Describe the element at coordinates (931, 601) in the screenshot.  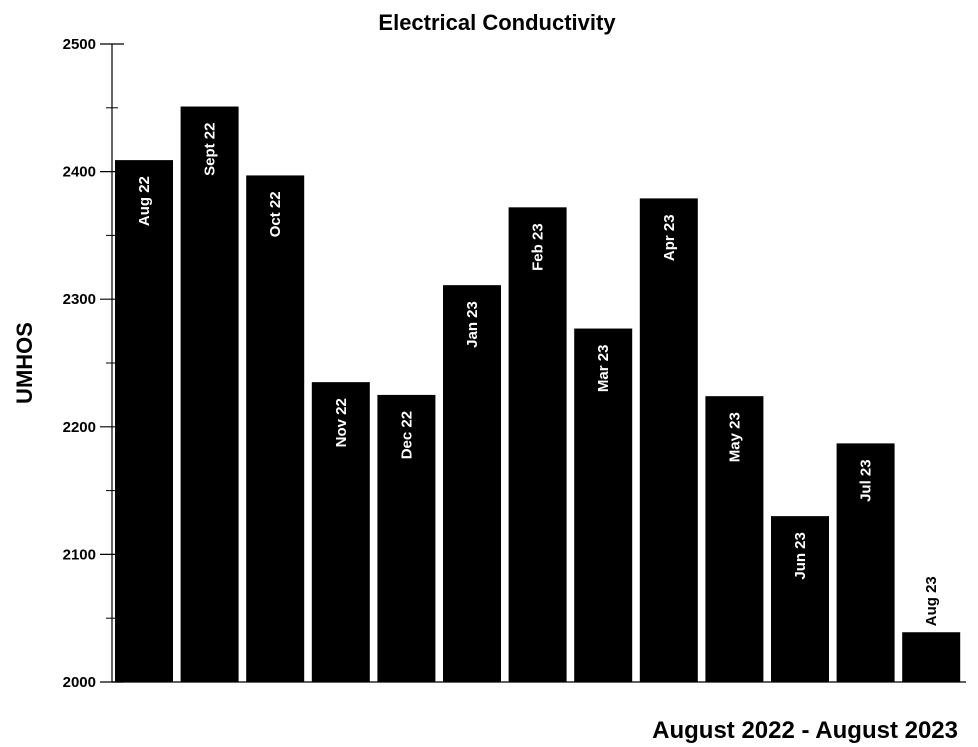
I see `bar-label: Aug 23` at that location.